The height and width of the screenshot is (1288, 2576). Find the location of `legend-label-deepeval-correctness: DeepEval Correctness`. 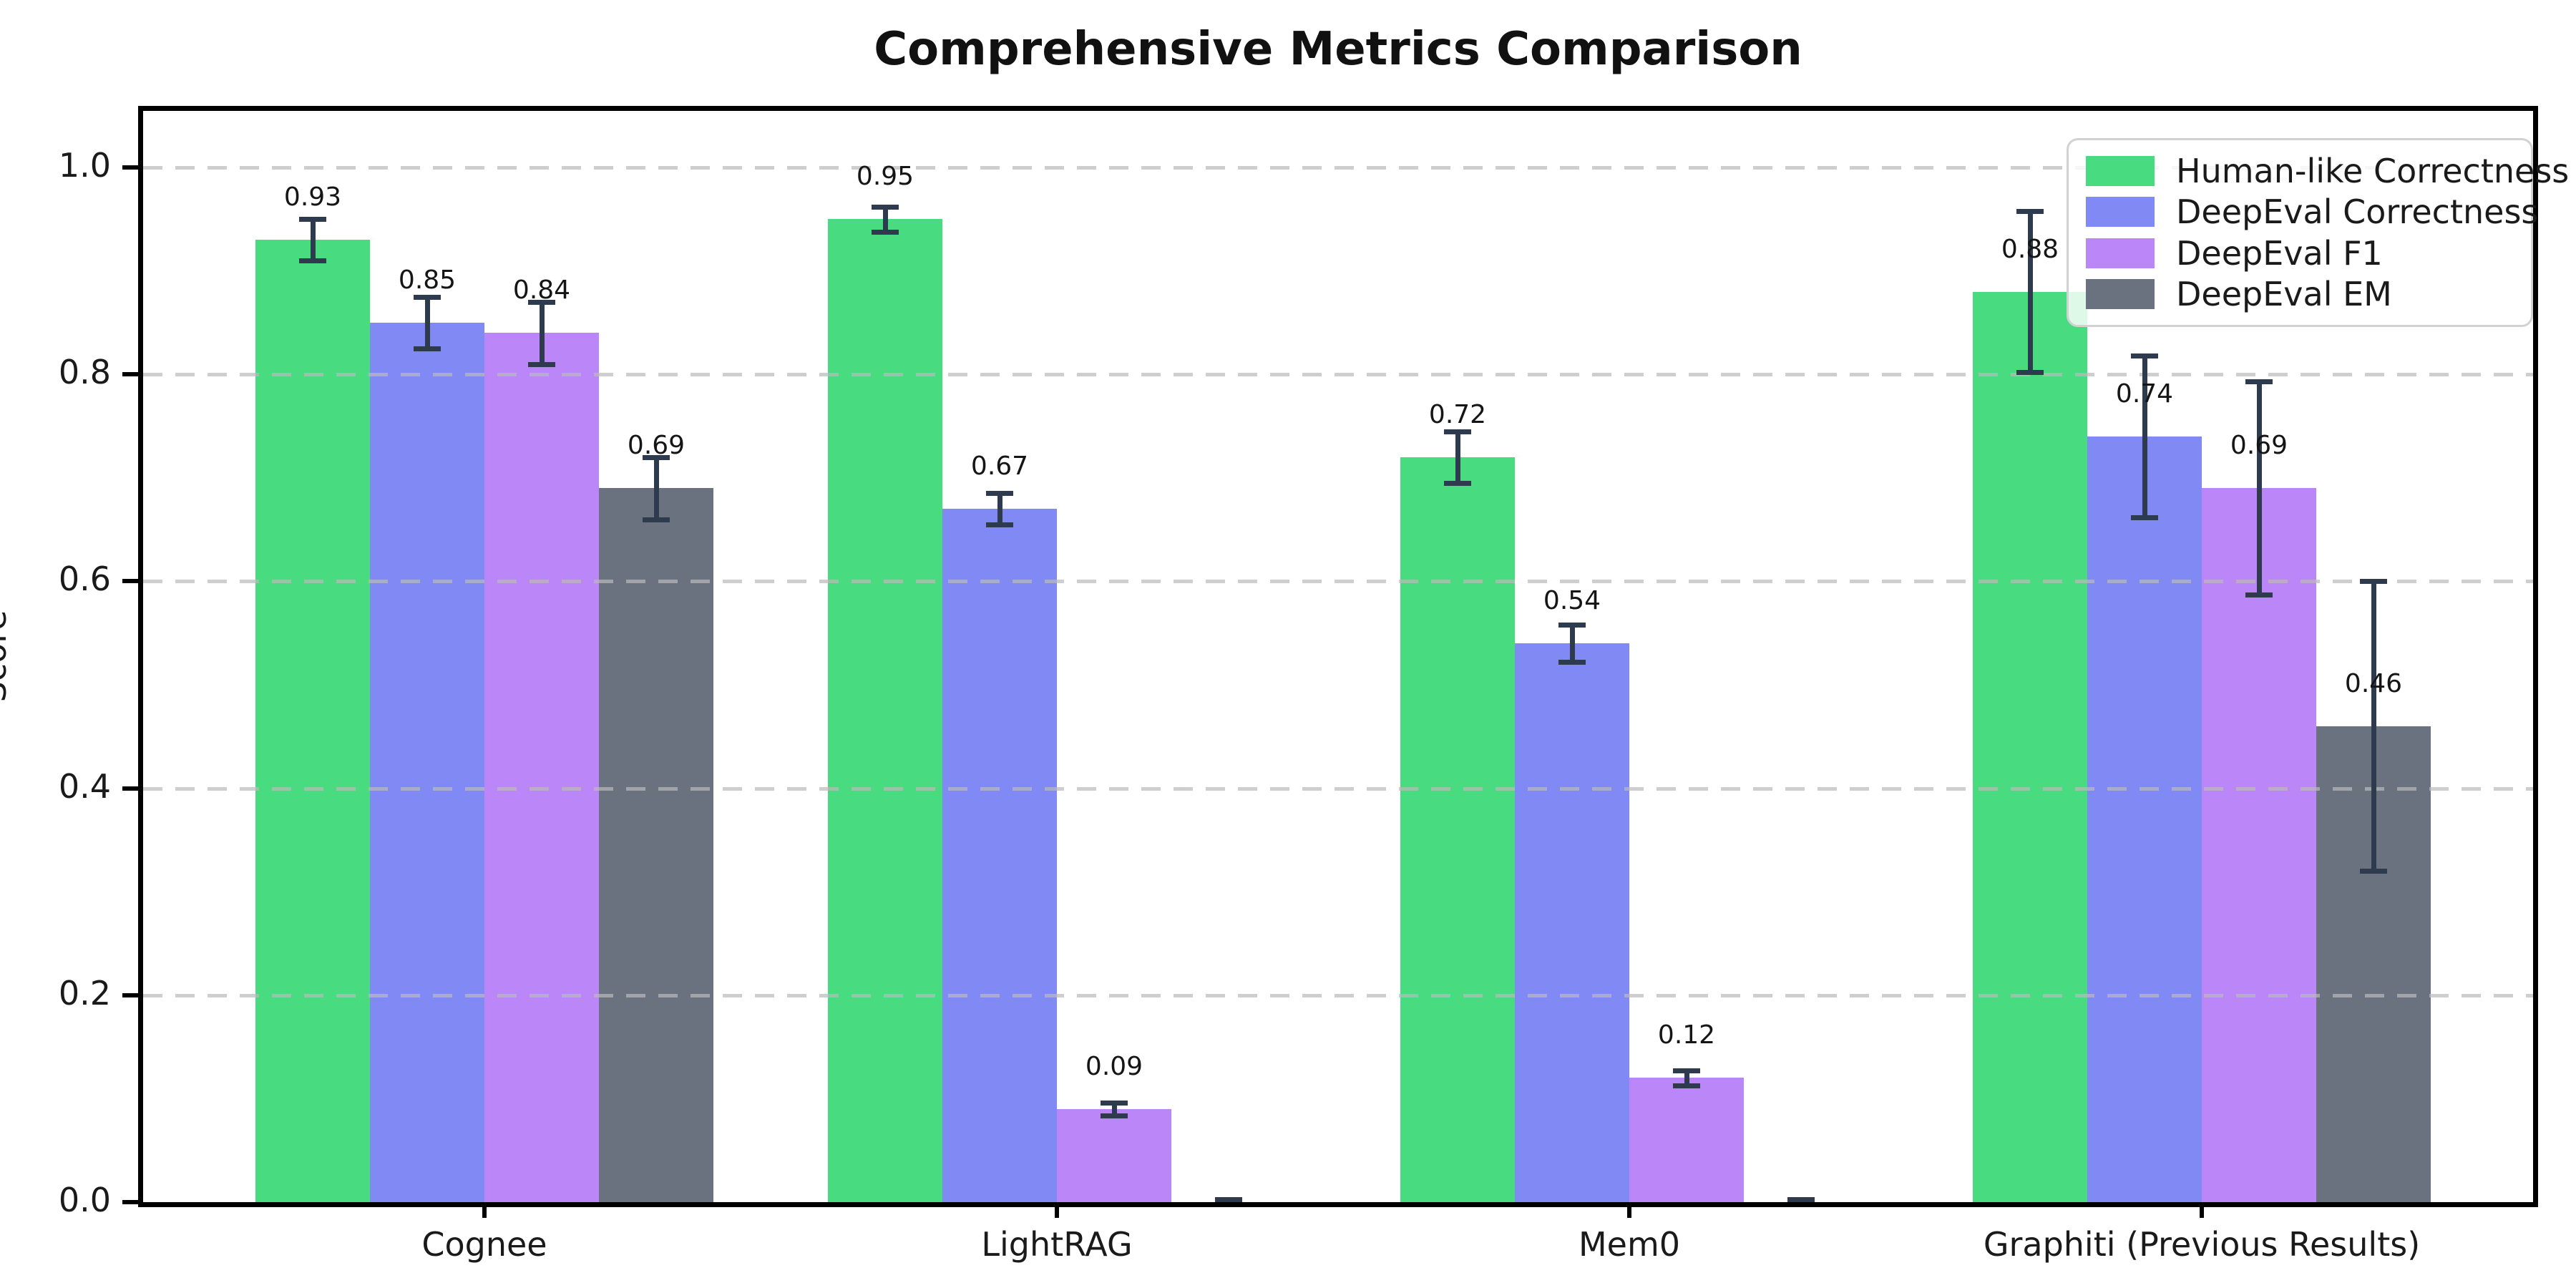

legend-label-deepeval-correctness: DeepEval Correctness is located at coordinates (2357, 212).